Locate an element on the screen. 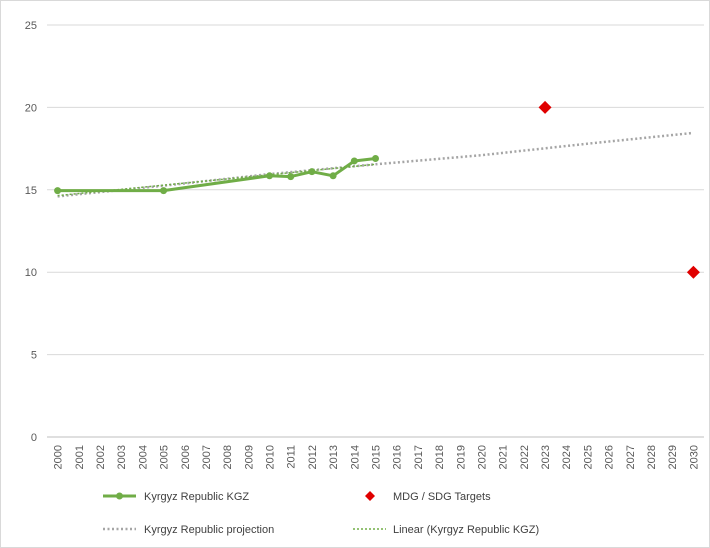 This screenshot has width=710, height=548. x-tick-label: 2005 is located at coordinates (165, 457).